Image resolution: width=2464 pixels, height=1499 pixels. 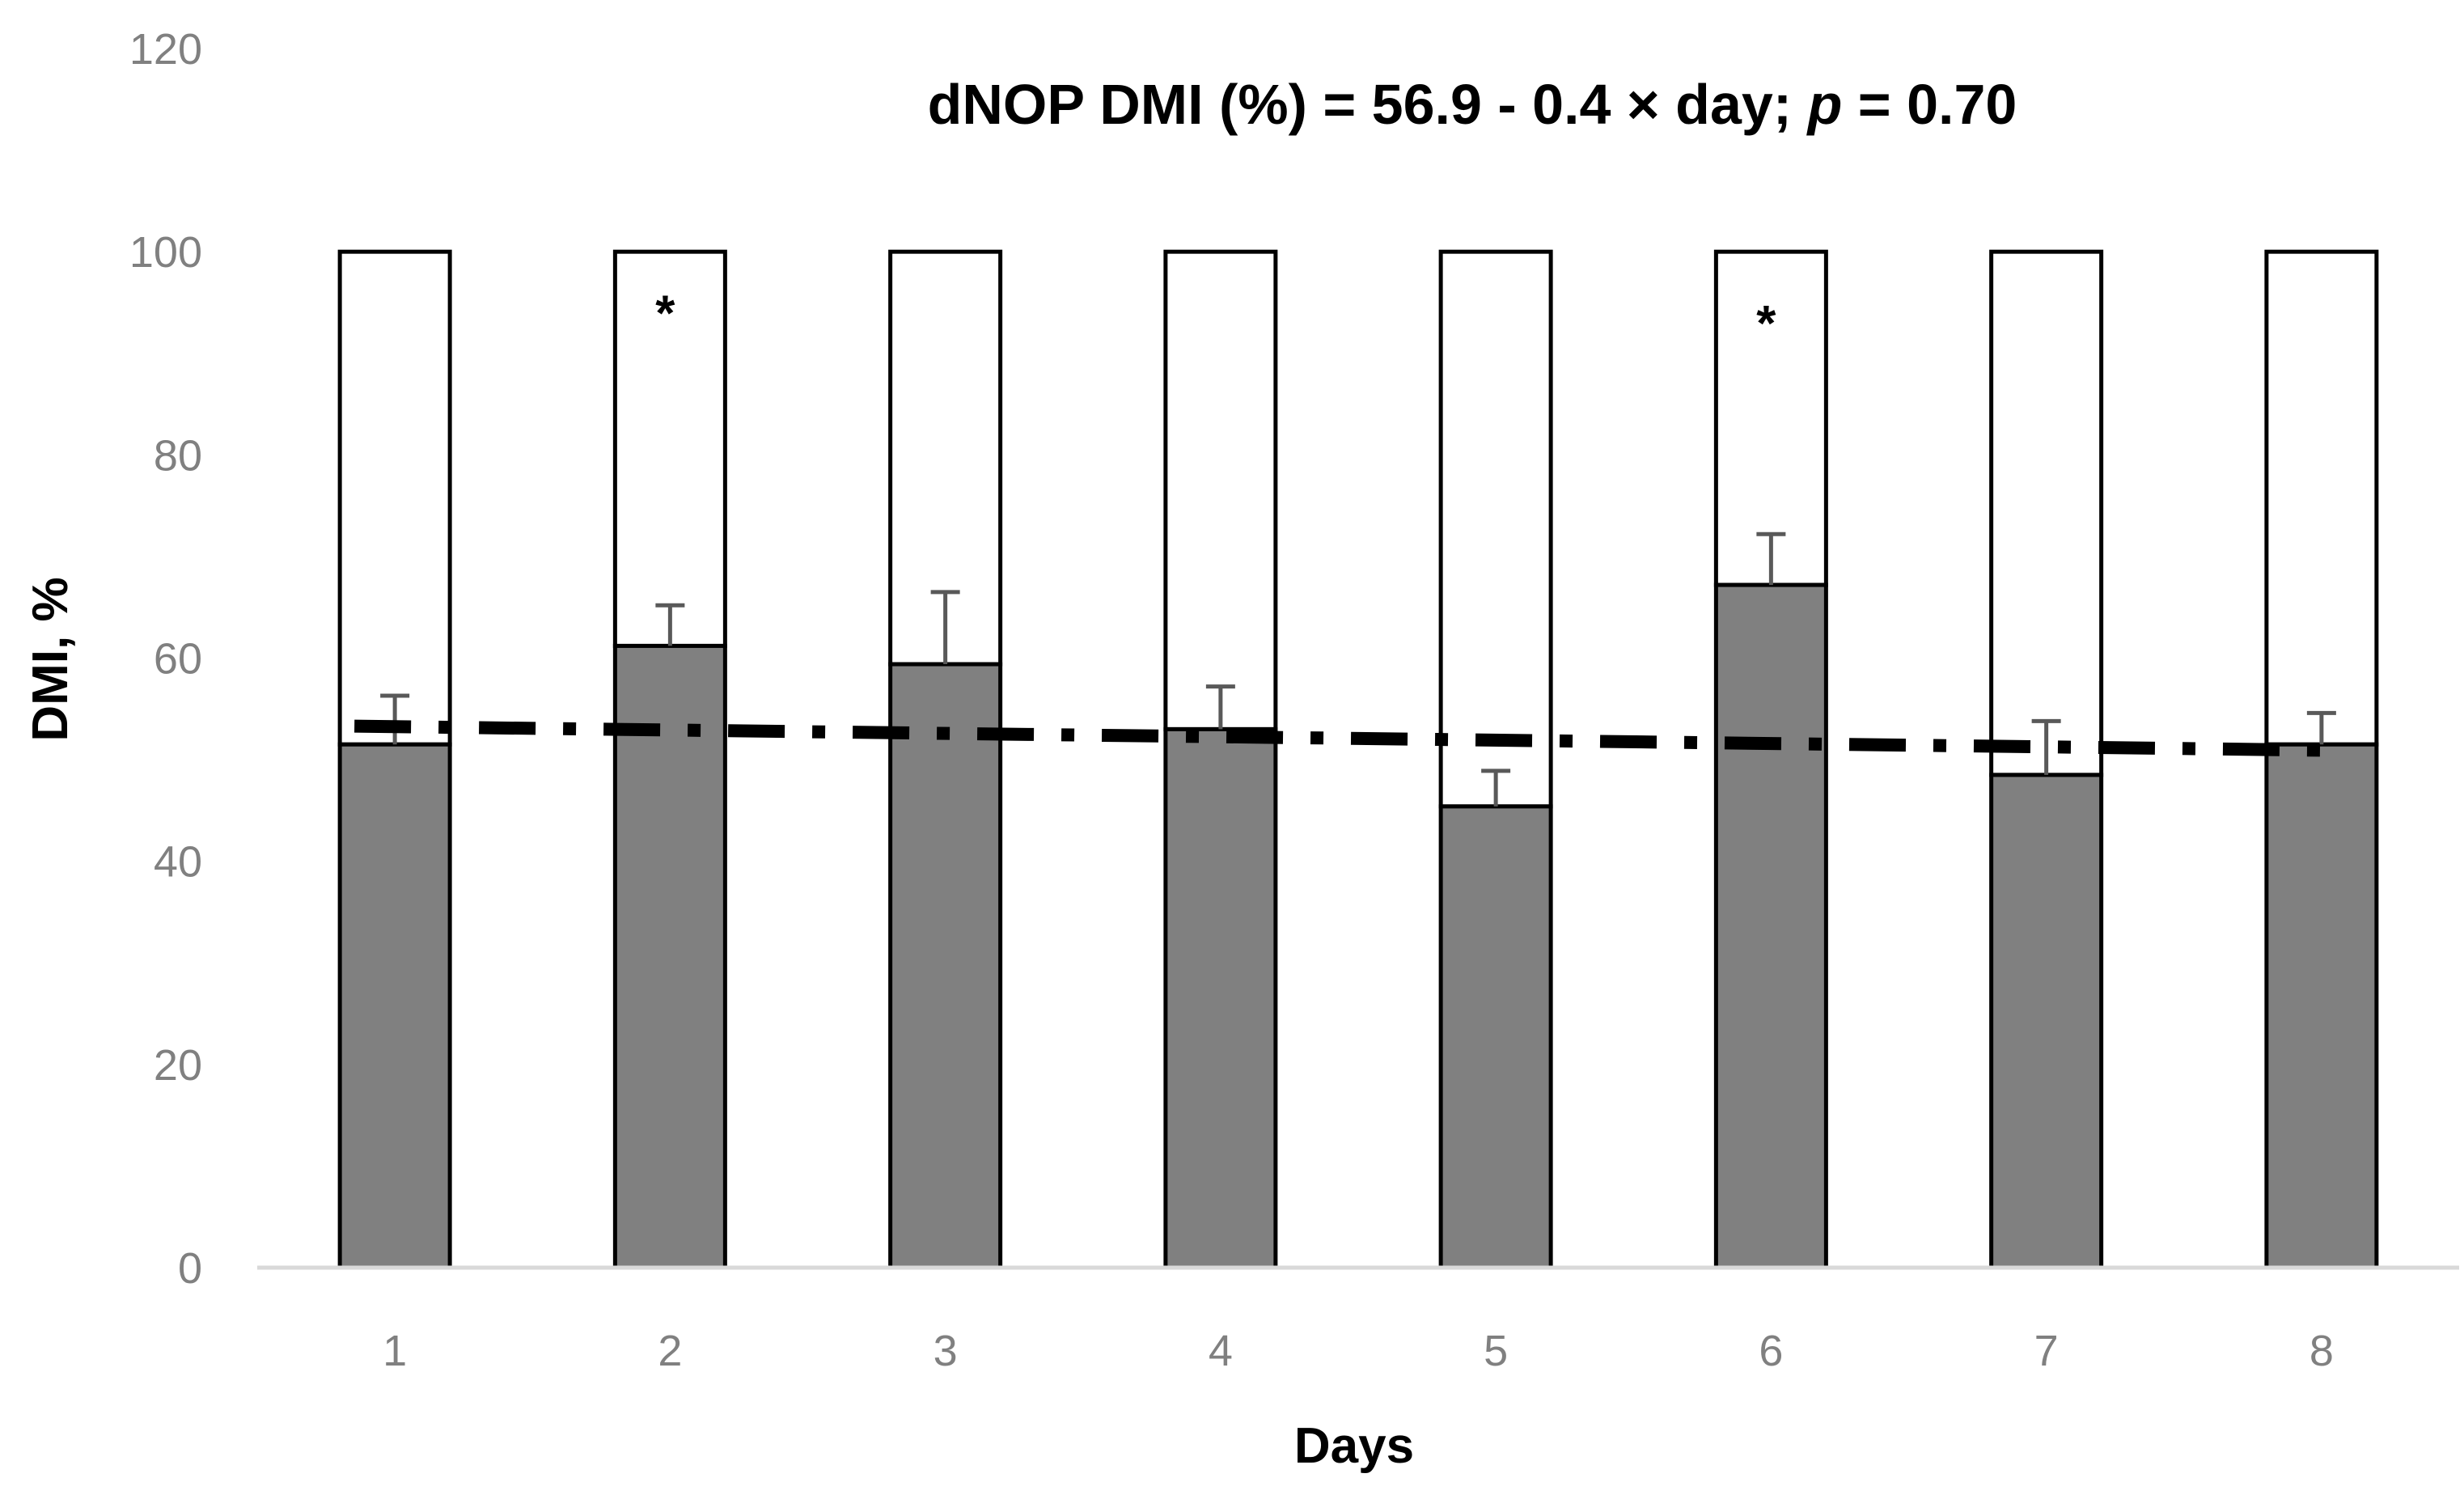 I want to click on error-bars-layer, so click(x=1358, y=669).